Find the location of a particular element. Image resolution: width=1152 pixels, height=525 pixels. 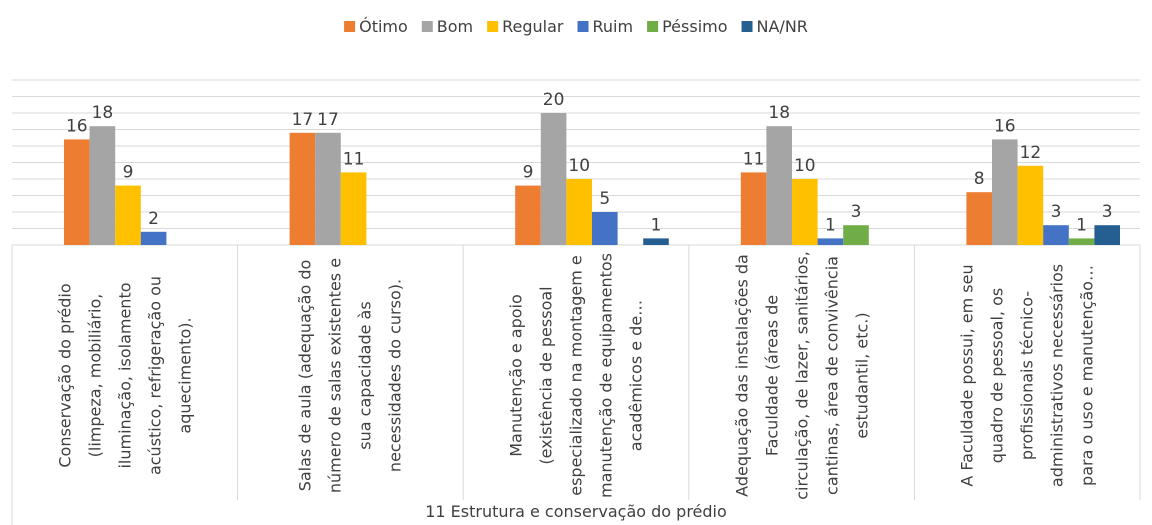

data-label: 12 is located at coordinates (1031, 153).